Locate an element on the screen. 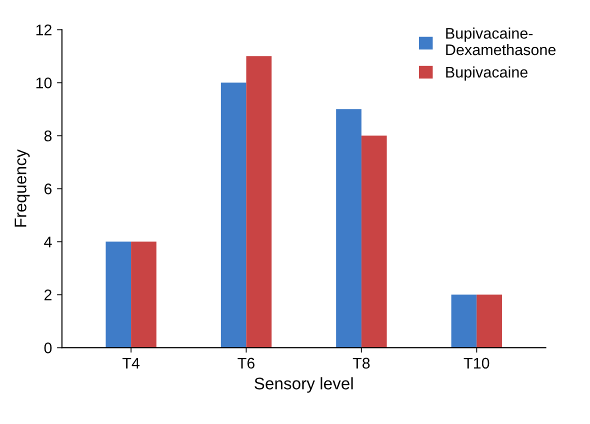 The height and width of the screenshot is (424, 590). x-tick-label: T8 is located at coordinates (361, 363).